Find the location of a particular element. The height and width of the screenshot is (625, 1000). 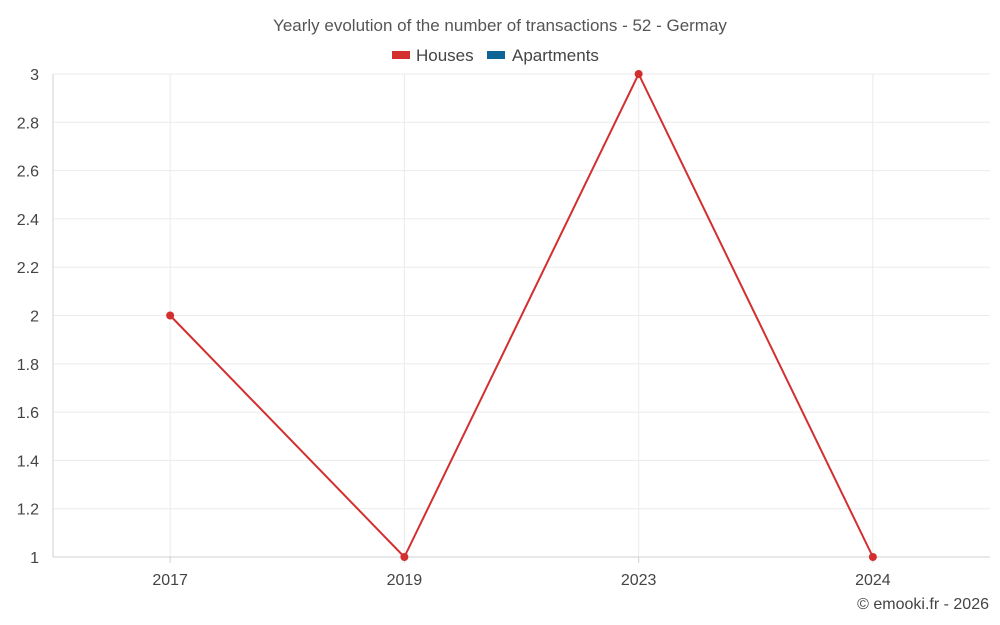

data-point-houses-2023 is located at coordinates (638, 74).